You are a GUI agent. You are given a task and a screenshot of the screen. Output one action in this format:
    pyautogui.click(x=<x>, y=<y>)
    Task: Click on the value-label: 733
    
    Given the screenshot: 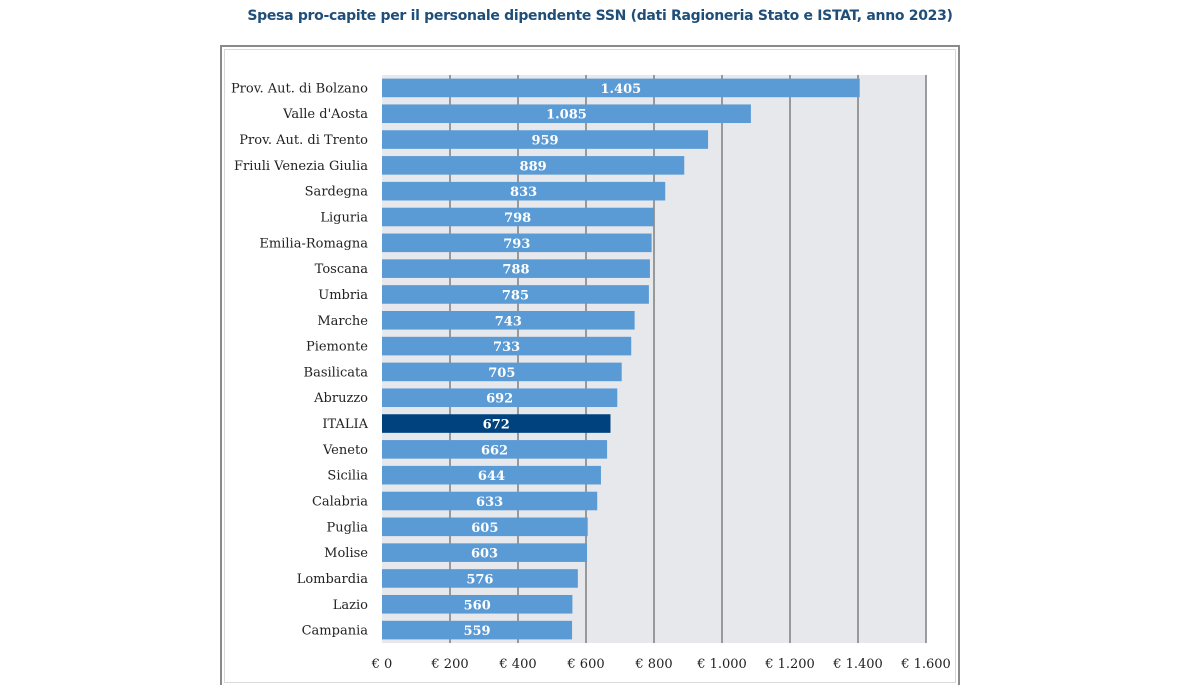 What is the action you would take?
    pyautogui.click(x=506, y=347)
    